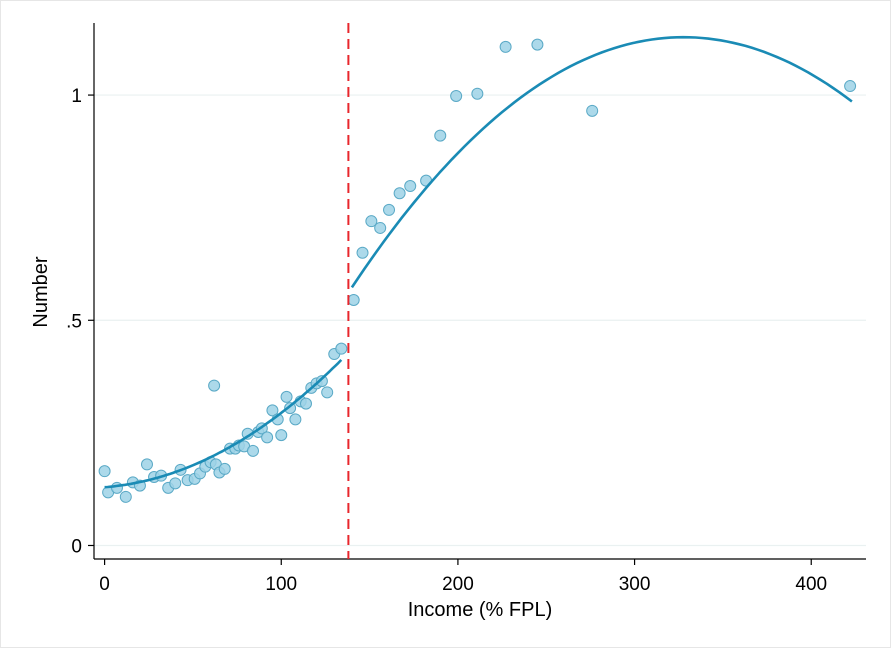 The height and width of the screenshot is (654, 891). What do you see at coordinates (76, 96) in the screenshot?
I see `y-tick-label: 1` at bounding box center [76, 96].